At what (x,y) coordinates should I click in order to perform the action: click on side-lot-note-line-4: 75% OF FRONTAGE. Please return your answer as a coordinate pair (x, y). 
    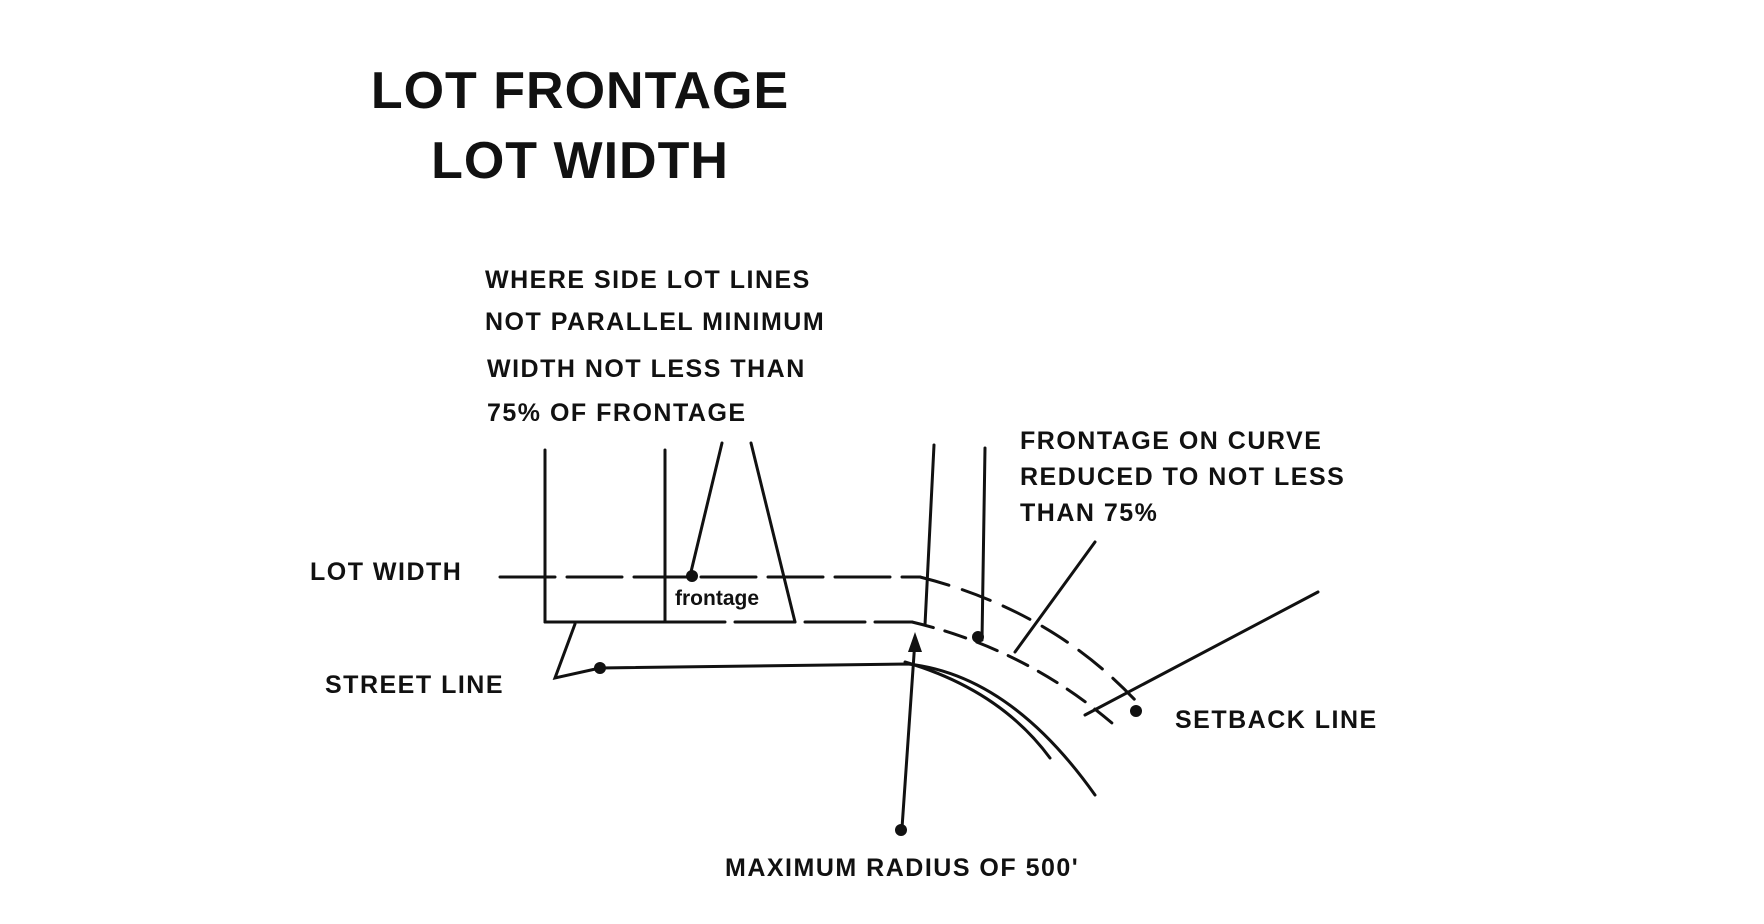
    Looking at the image, I should click on (617, 413).